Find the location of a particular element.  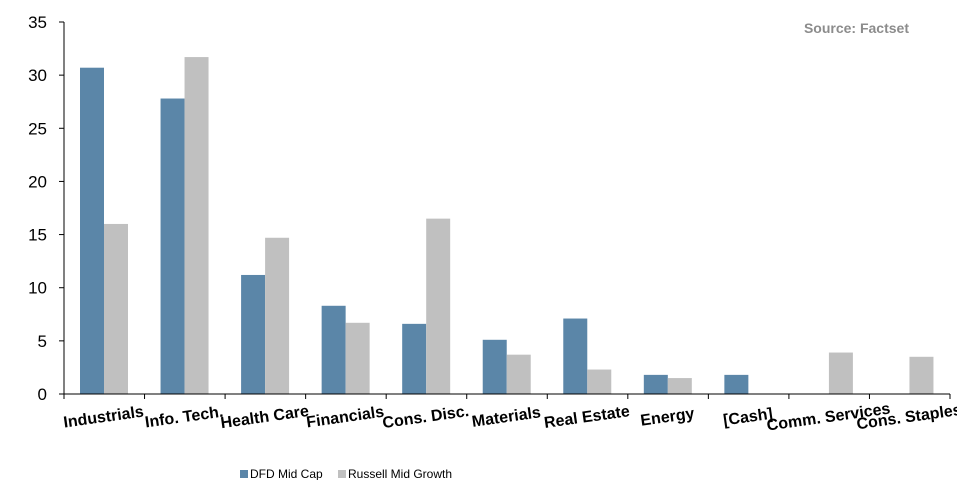

legend: DFD Mid Cap Russell Mid Growth is located at coordinates (346, 473).